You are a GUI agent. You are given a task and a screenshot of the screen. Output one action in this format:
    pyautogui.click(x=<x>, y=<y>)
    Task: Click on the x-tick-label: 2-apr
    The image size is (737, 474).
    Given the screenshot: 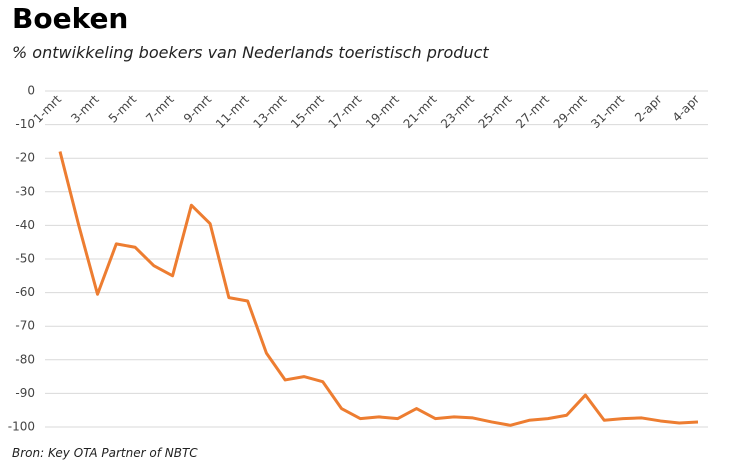 What is the action you would take?
    pyautogui.click(x=648, y=108)
    